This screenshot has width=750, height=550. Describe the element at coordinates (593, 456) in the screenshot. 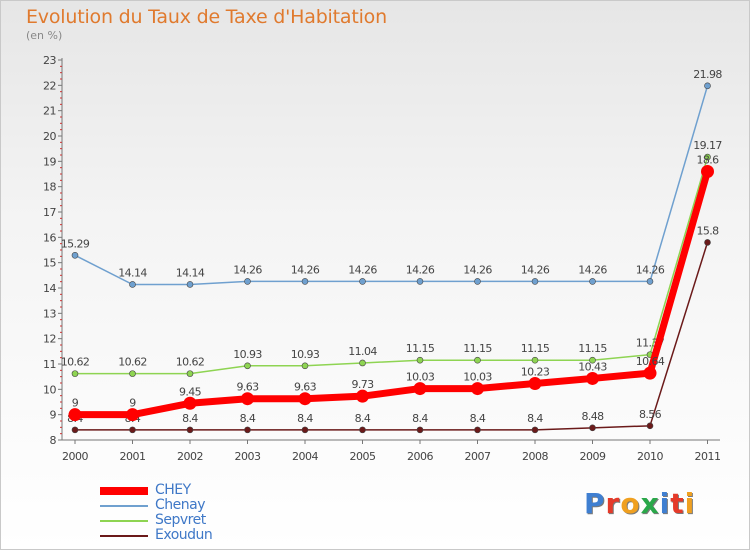

I see `x-tick-label: 2009` at that location.